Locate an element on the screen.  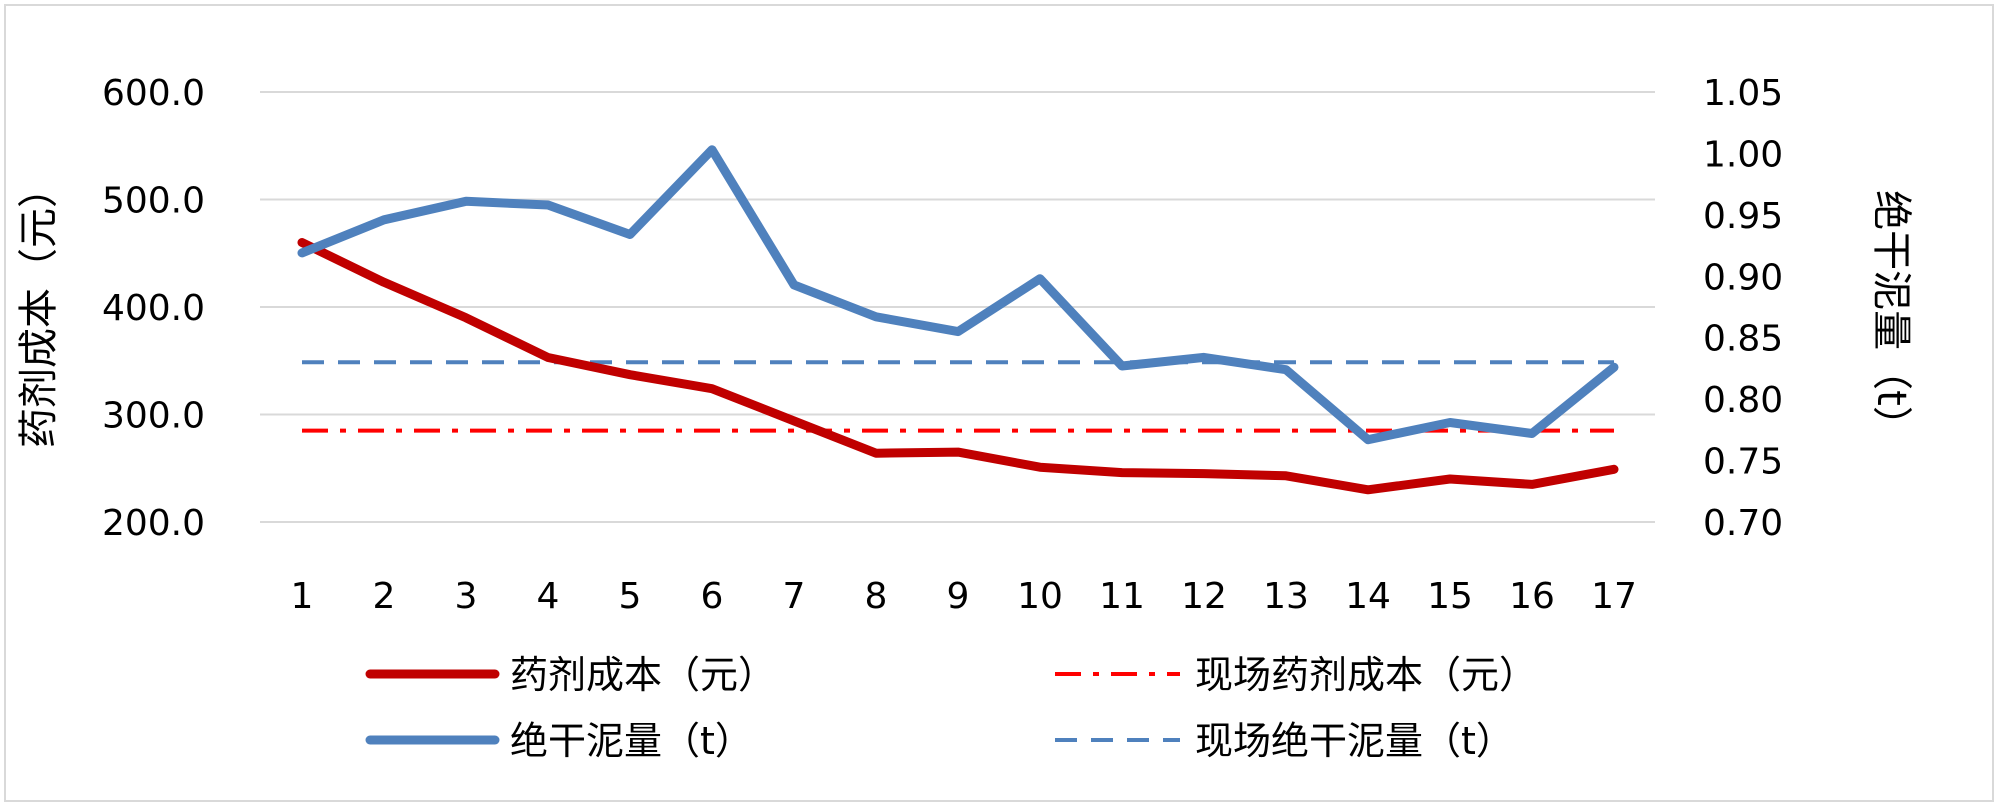
x-tick-label: 5 is located at coordinates (630, 596).